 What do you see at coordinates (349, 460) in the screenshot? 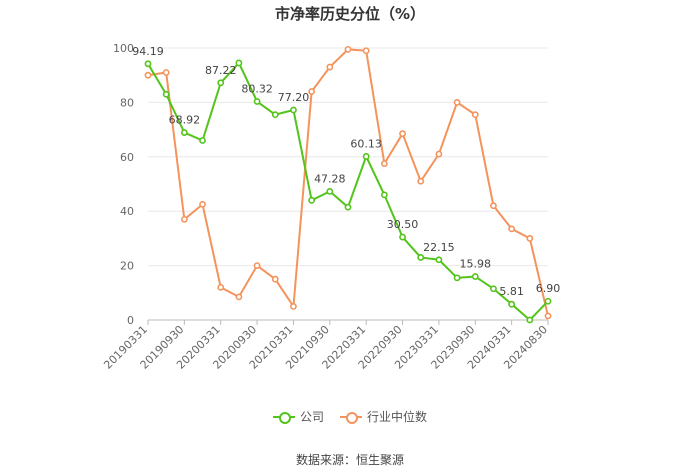
I see `data-source-note: 数据来源：恒生聚源` at bounding box center [349, 460].